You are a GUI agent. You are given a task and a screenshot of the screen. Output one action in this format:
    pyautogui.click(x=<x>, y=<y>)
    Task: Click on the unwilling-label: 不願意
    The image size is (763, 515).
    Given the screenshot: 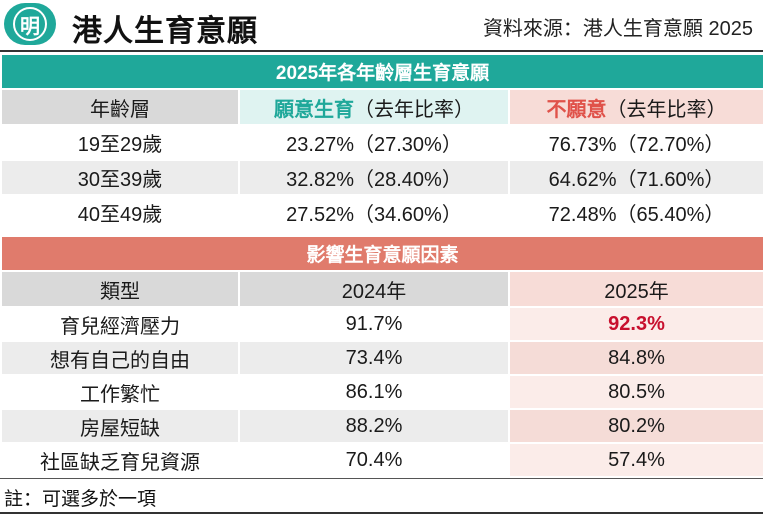 What is the action you would take?
    pyautogui.click(x=576, y=109)
    